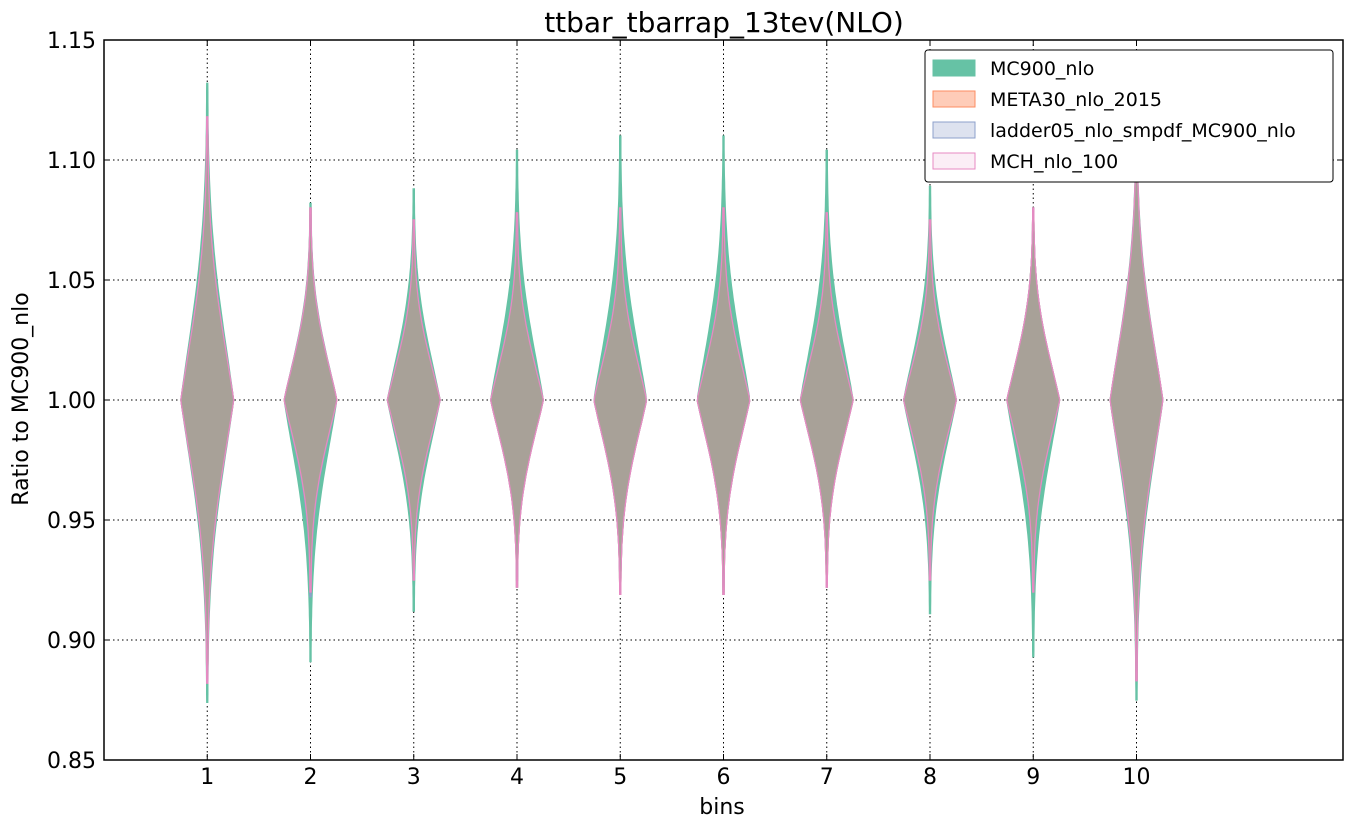 The width and height of the screenshot is (1353, 830). Describe the element at coordinates (724, 22) in the screenshot. I see `chart-title: ttbar_tbarrap_13tev(NLO)` at that location.